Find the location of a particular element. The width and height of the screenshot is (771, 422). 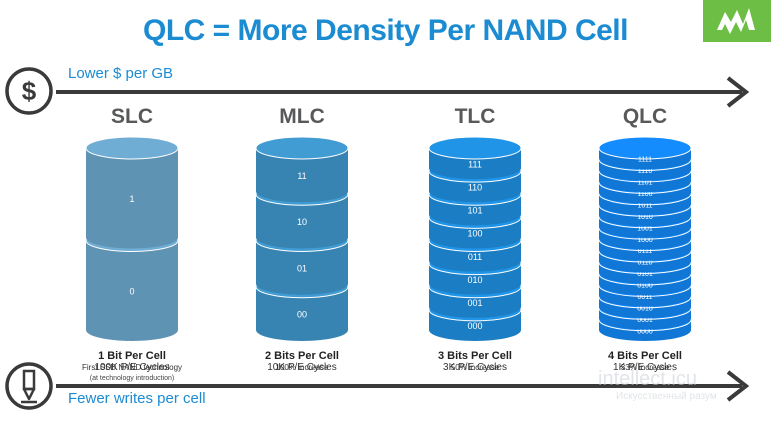

cell-value-label: 0011 is located at coordinates (644, 297).